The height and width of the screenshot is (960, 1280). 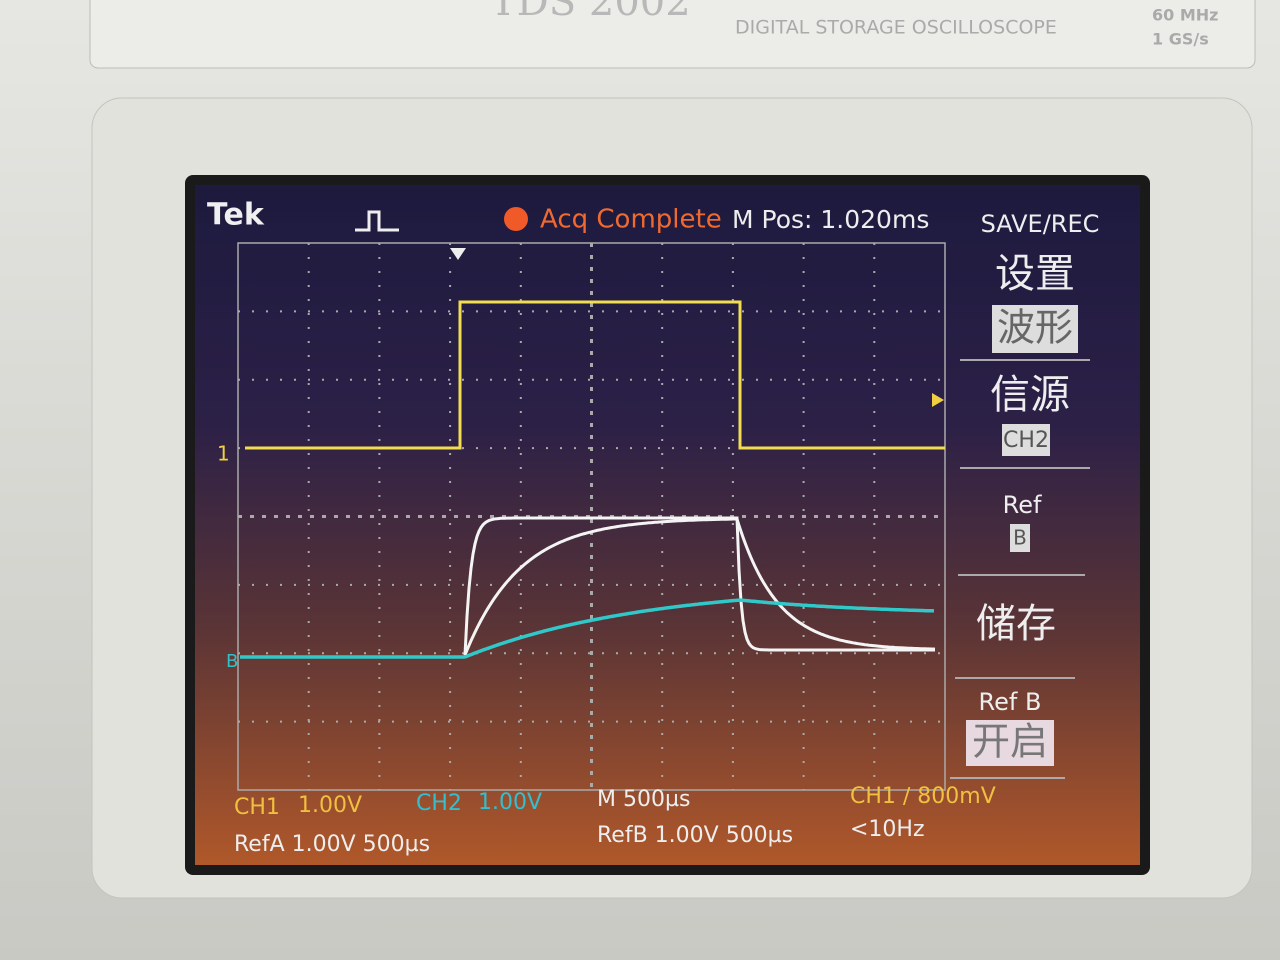 I want to click on menu-value: 波形, so click(x=1035, y=328).